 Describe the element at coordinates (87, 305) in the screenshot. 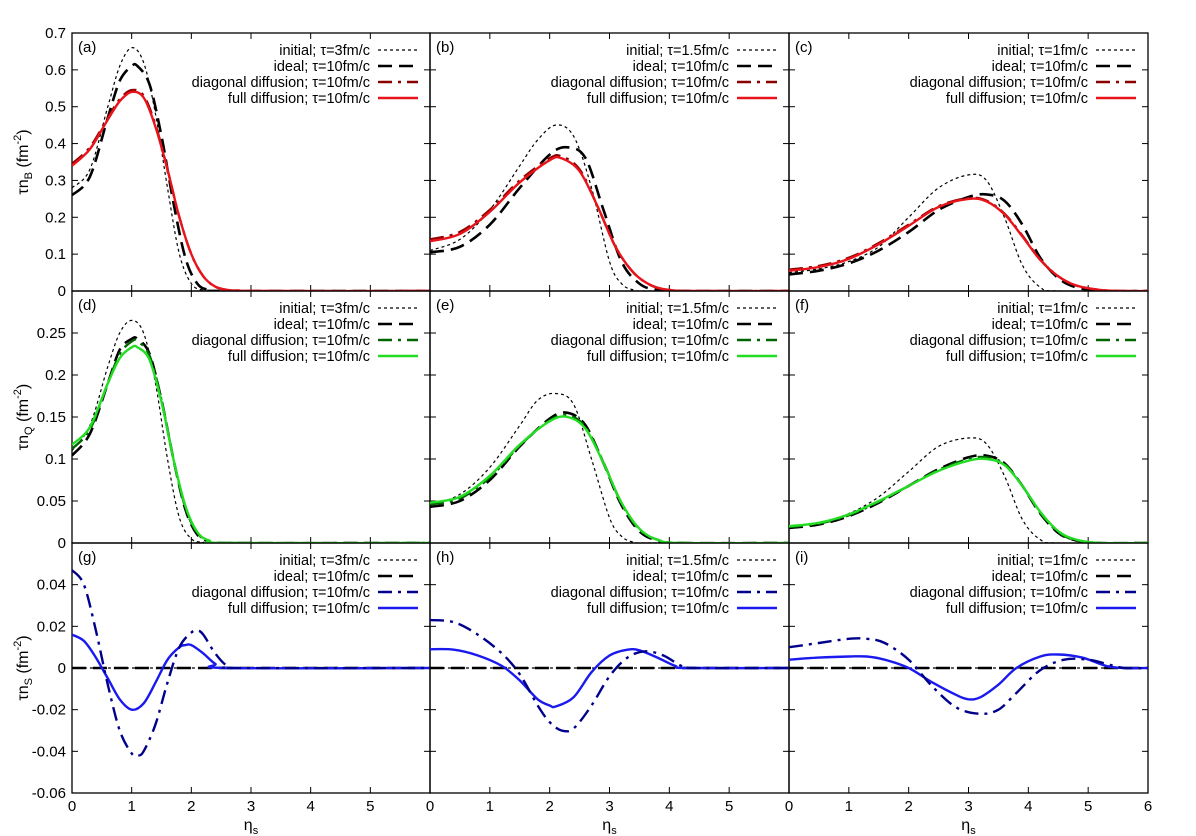

I see `panel-label: (d)` at that location.